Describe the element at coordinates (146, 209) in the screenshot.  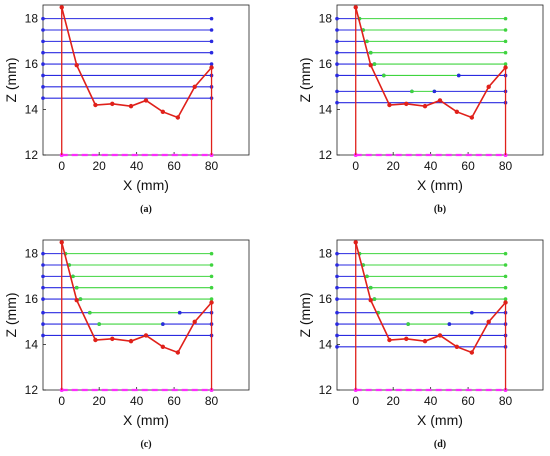
I see `panel-caption: (a)` at that location.